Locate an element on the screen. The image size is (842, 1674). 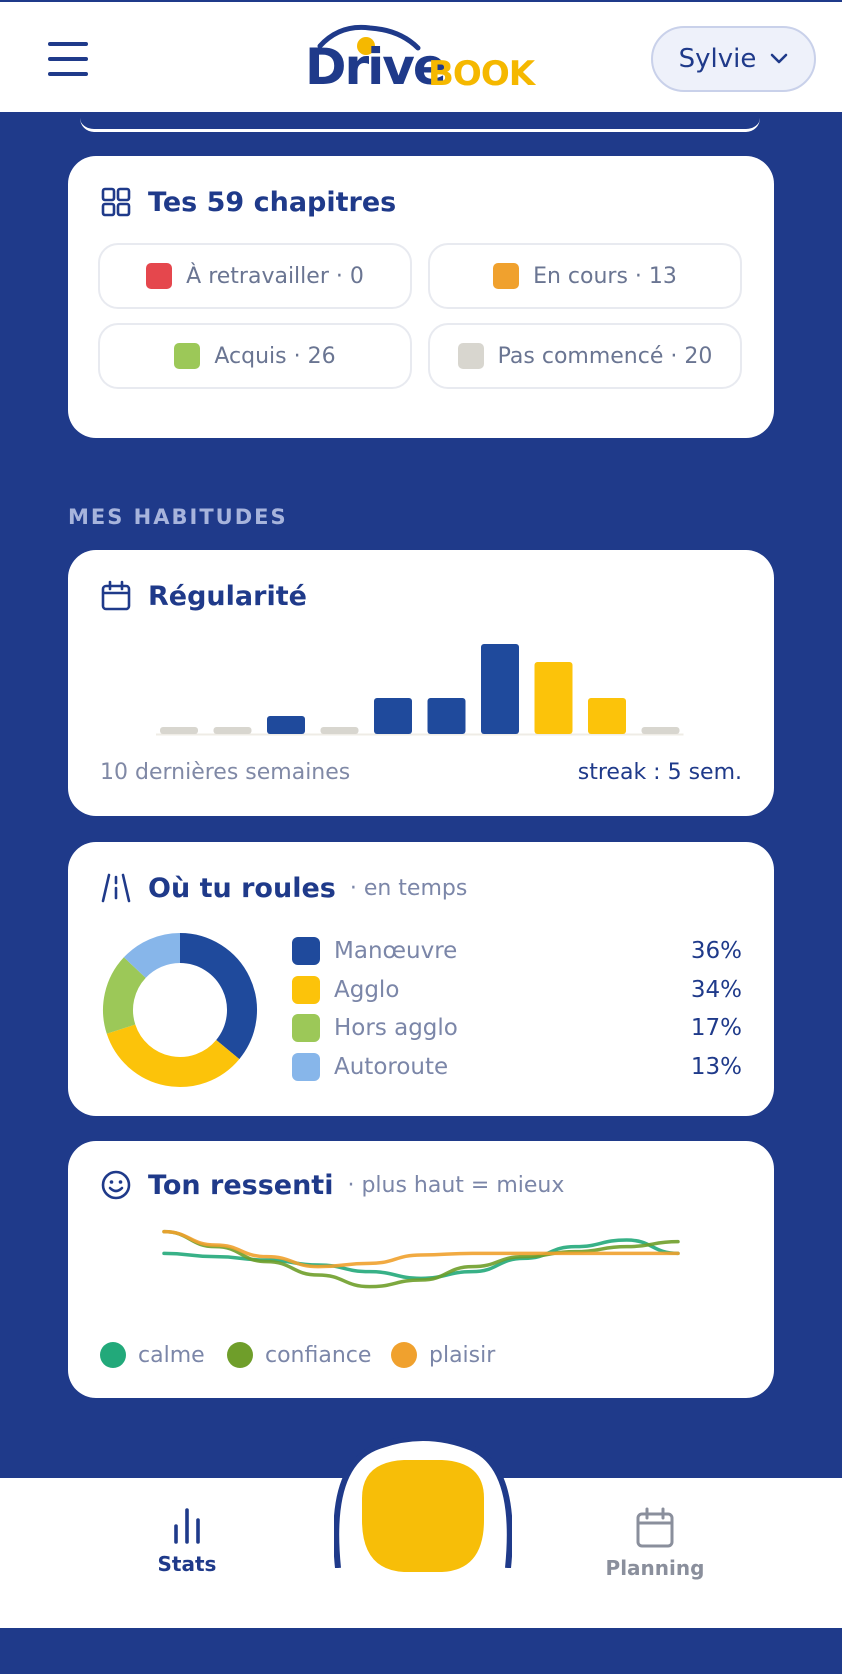
legend-label: confiance is located at coordinates (318, 1355).